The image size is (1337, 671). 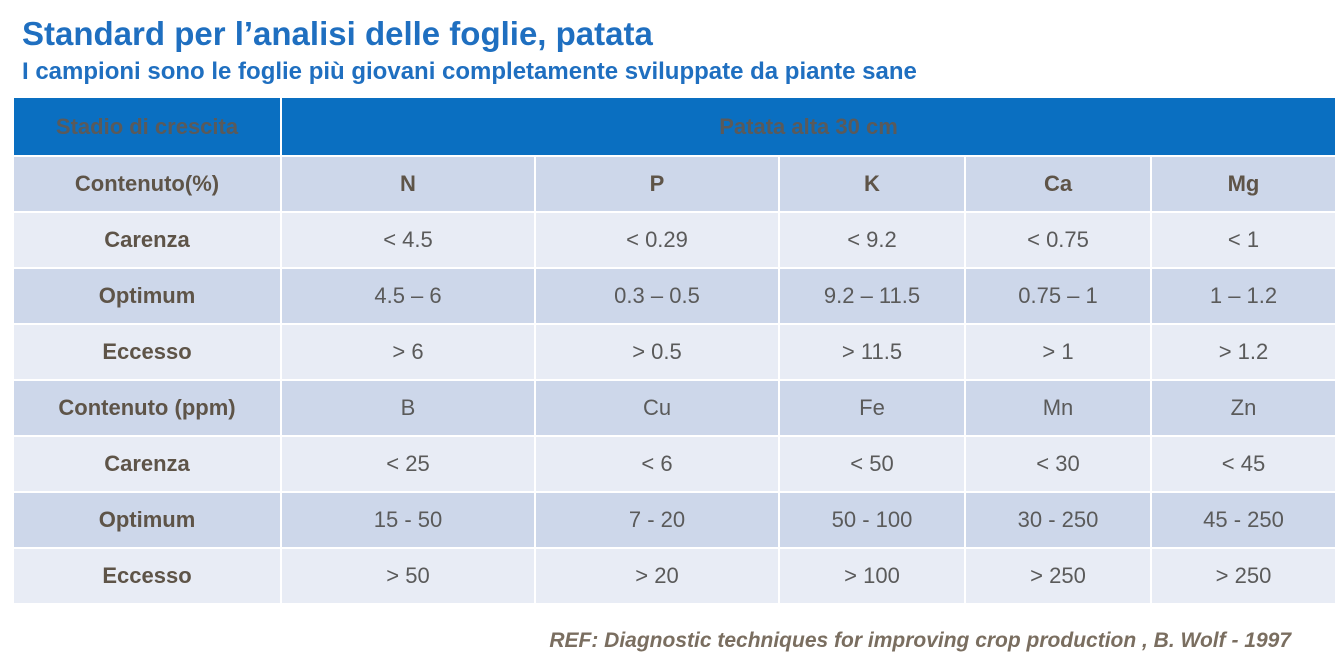 What do you see at coordinates (408, 352) in the screenshot?
I see `table-cell: > 6` at bounding box center [408, 352].